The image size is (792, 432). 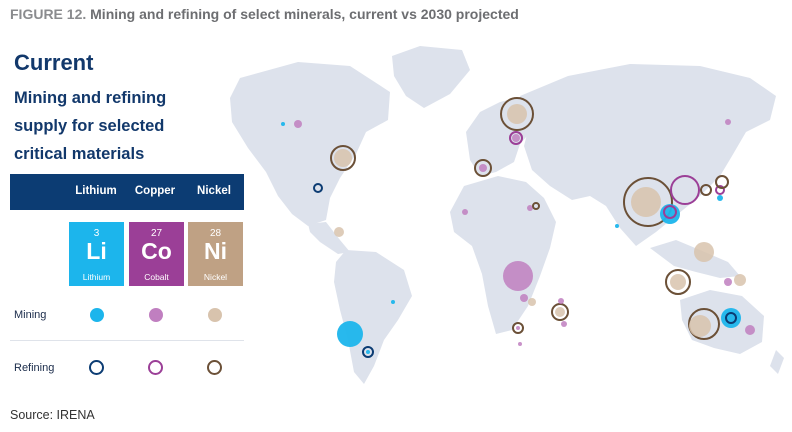 I want to click on land-southeast-asia, so click(x=695, y=259).